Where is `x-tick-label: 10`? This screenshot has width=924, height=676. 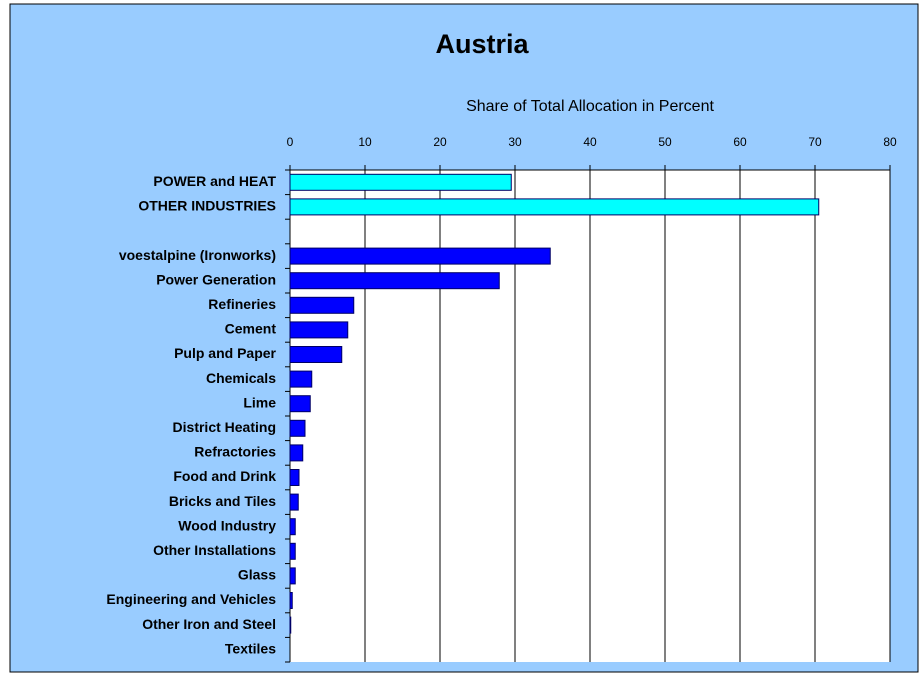
x-tick-label: 10 is located at coordinates (365, 142).